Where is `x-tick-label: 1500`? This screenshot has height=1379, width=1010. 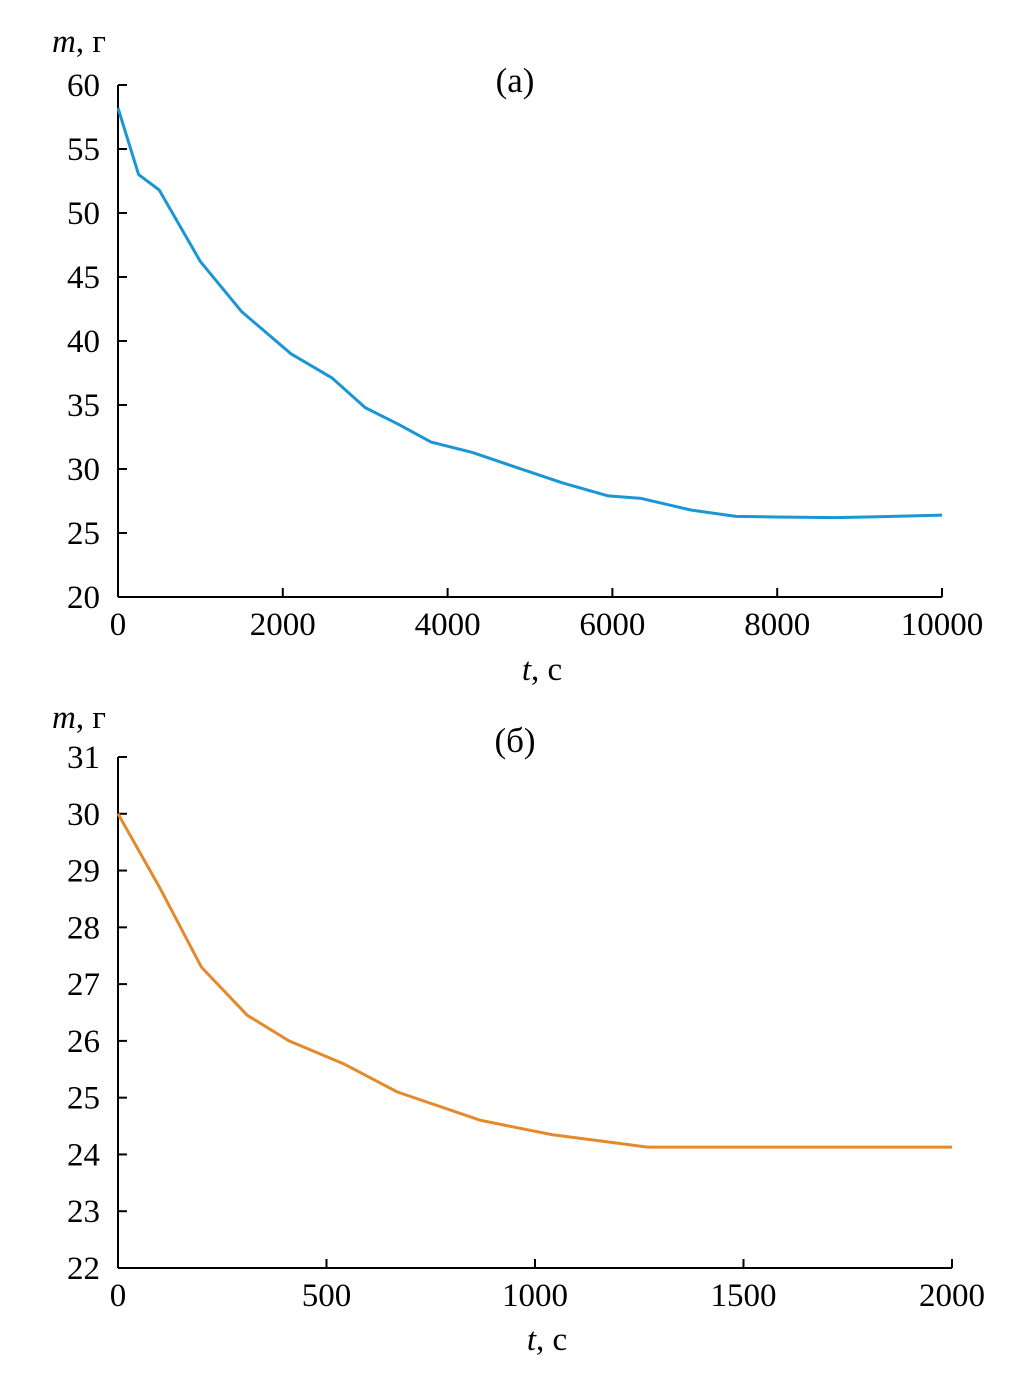 x-tick-label: 1500 is located at coordinates (744, 1296).